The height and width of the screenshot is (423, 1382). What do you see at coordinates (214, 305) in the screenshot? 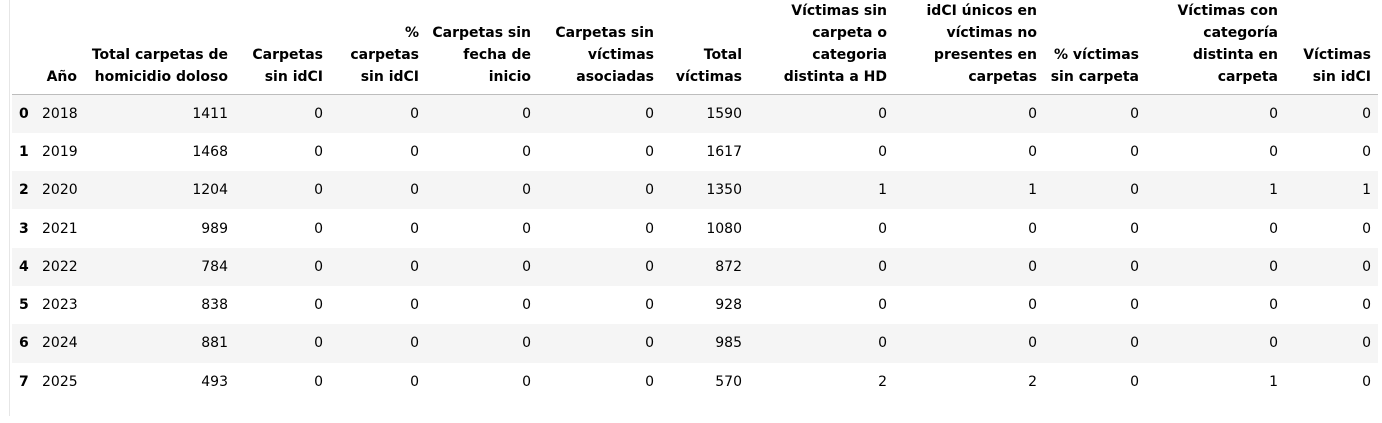
I see `table-cell: 838` at bounding box center [214, 305].